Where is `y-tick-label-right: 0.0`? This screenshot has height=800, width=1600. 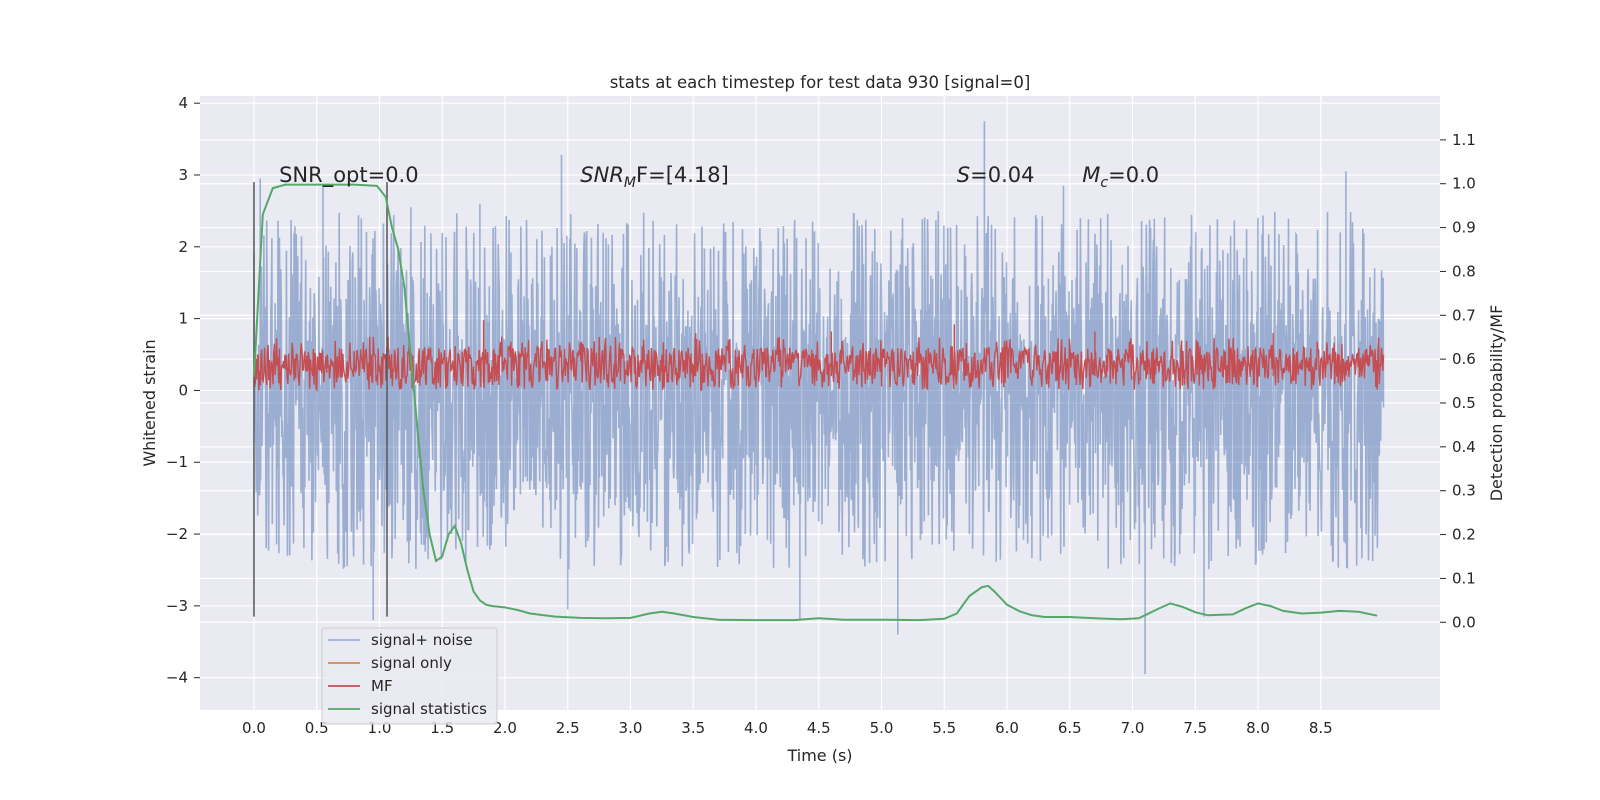
y-tick-label-right: 0.0 is located at coordinates (1464, 622).